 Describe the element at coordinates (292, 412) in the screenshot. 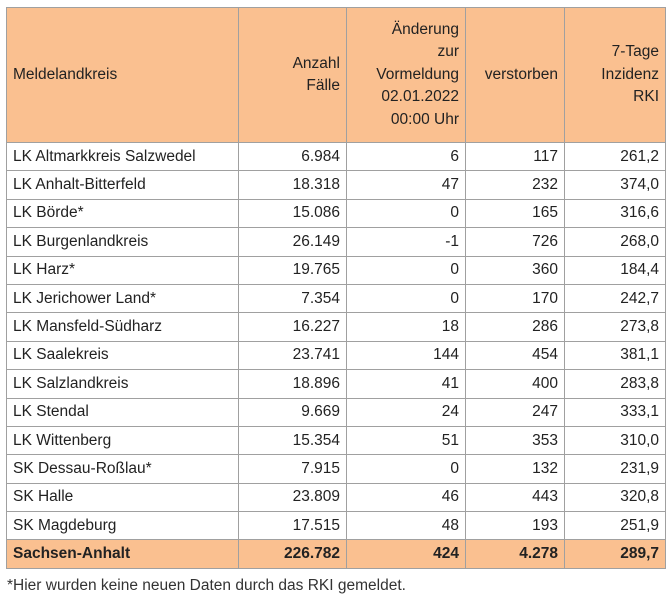

I see `cases-cell: 9.669` at that location.